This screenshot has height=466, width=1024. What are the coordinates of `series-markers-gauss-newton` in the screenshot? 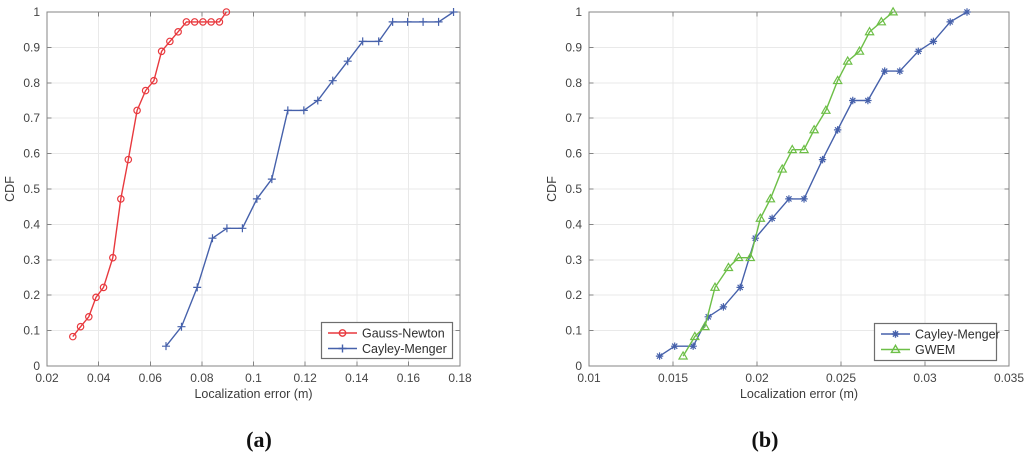 It's located at (150, 174).